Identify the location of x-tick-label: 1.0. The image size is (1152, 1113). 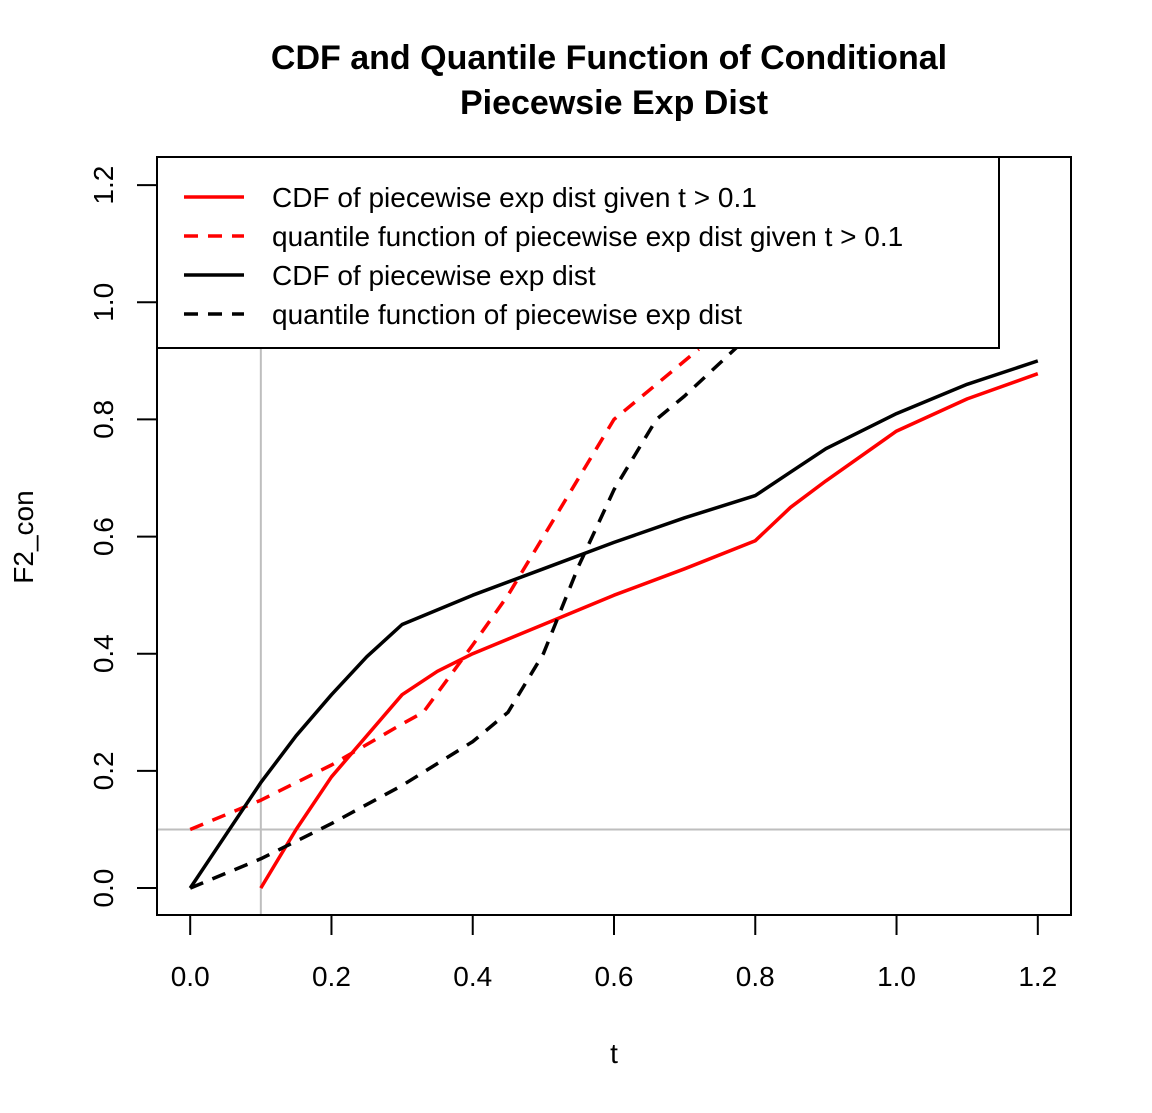
(896, 976).